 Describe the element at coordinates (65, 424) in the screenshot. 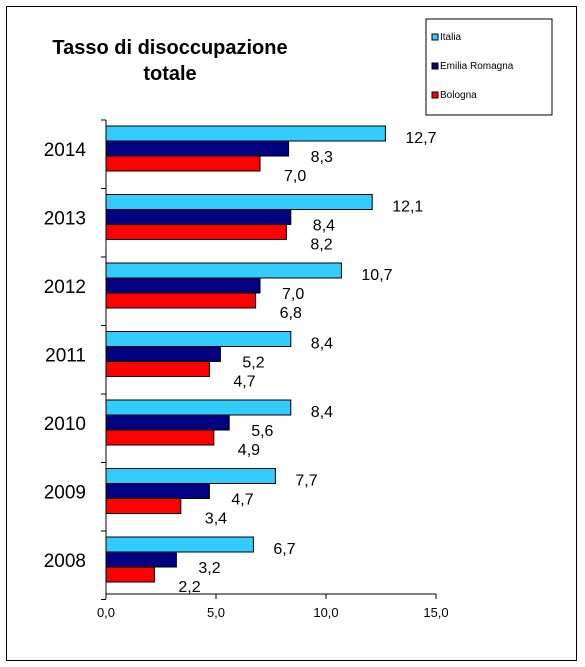

I see `category-label: 2010` at that location.